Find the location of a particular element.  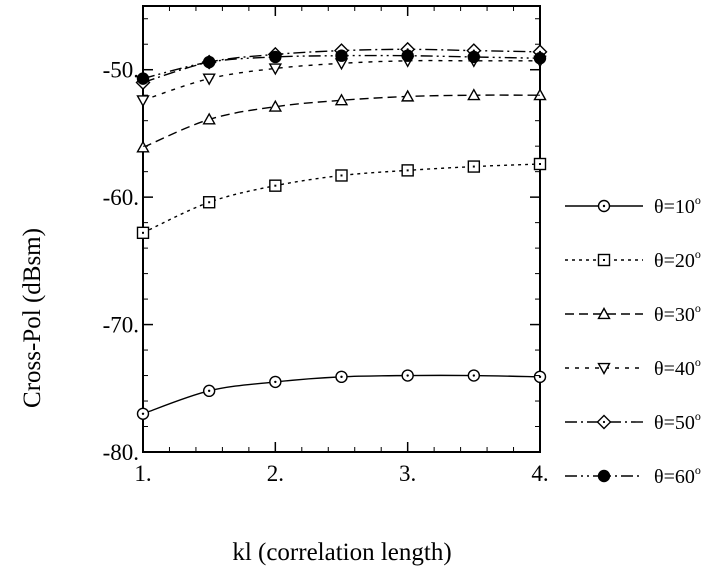

x-tick-label: 3. is located at coordinates (407, 473).